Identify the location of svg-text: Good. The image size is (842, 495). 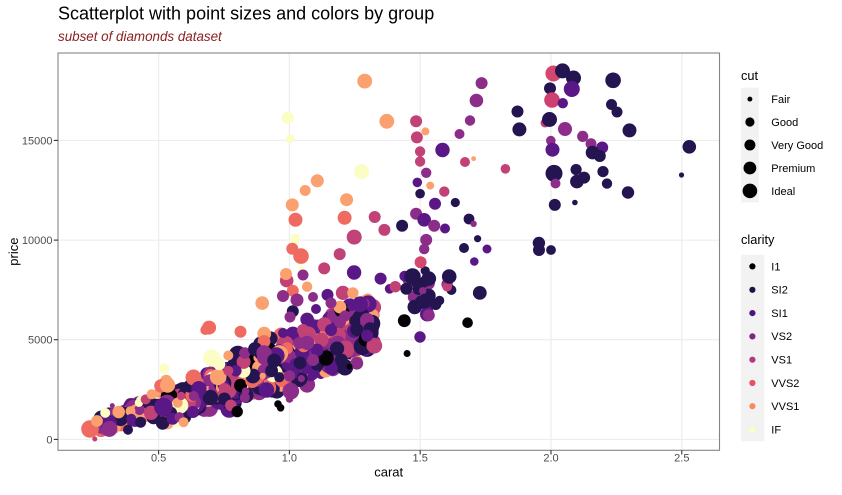
(784, 123).